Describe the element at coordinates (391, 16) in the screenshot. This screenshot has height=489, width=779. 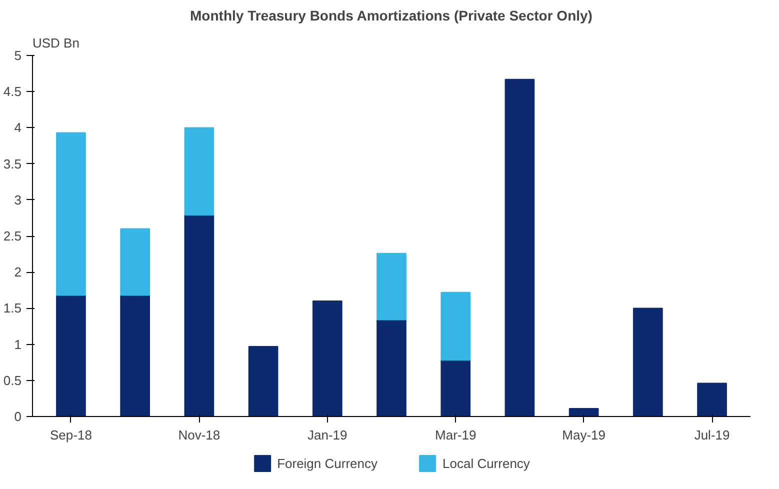
I see `chart-title: Monthly Treasury Bonds Amortizations (Private Sector Only)` at that location.